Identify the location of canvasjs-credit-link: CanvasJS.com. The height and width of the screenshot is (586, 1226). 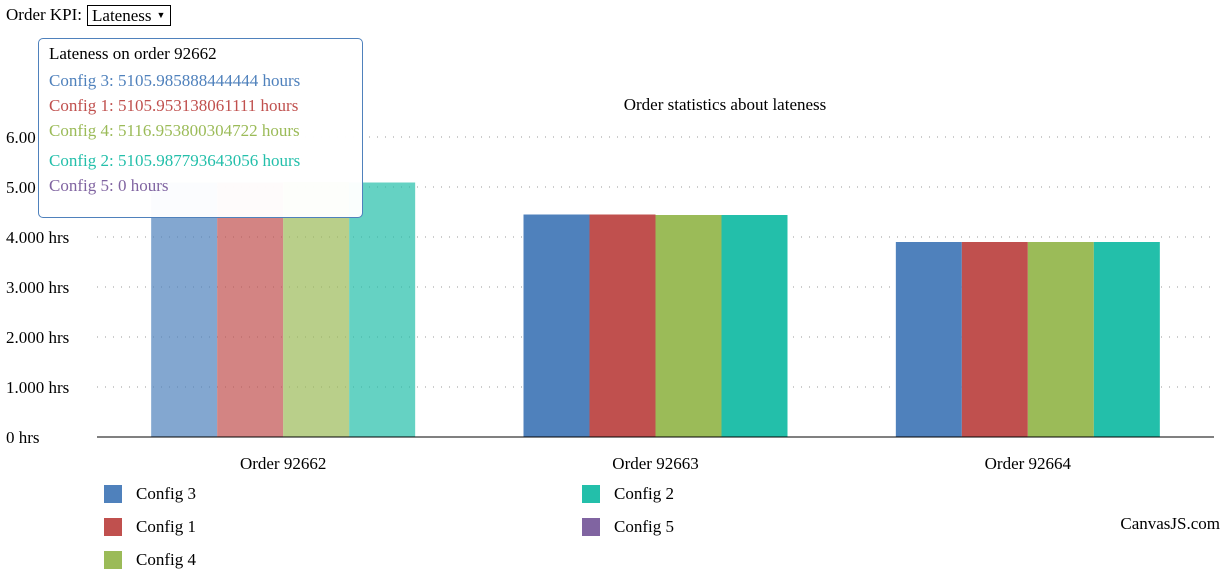
(1170, 523).